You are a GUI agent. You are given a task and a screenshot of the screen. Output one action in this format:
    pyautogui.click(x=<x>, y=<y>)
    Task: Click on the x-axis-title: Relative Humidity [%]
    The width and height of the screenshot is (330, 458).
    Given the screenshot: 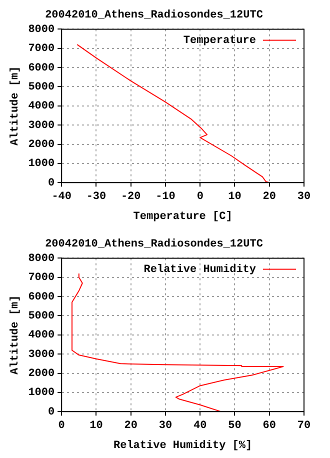 What is the action you would take?
    pyautogui.click(x=182, y=446)
    